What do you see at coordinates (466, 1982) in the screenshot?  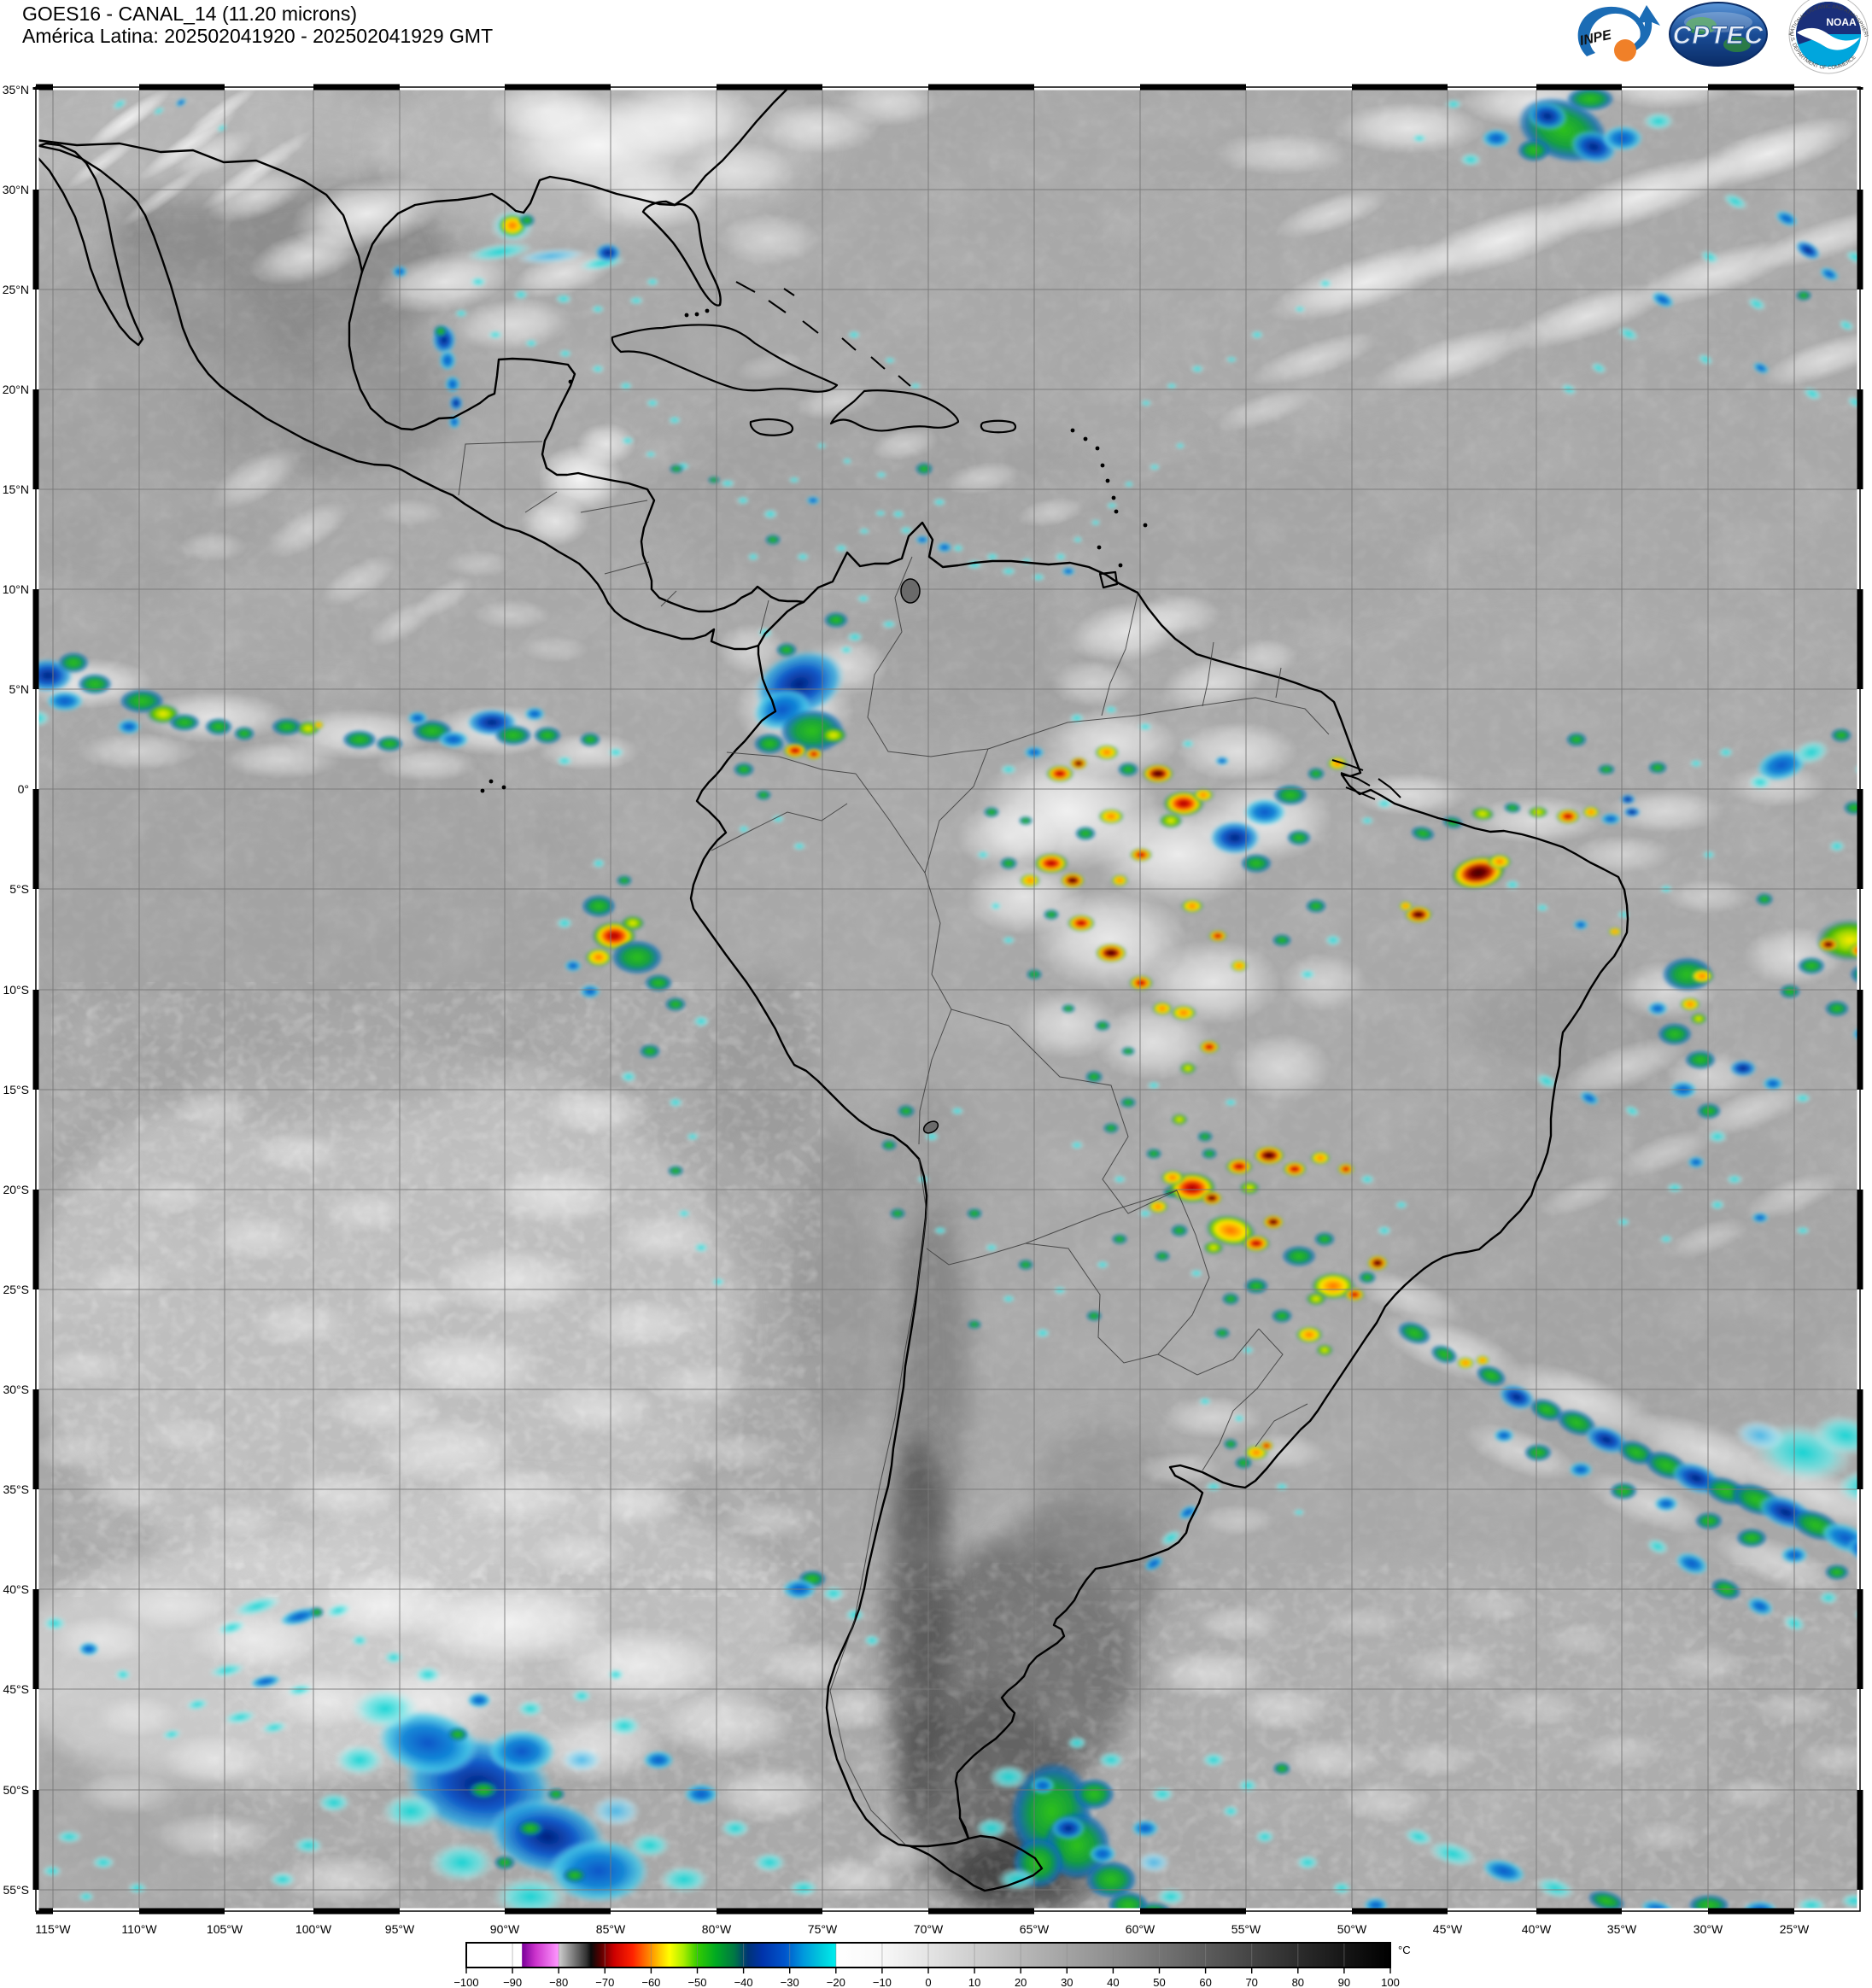 I see `colorbar-tick-label: −100` at bounding box center [466, 1982].